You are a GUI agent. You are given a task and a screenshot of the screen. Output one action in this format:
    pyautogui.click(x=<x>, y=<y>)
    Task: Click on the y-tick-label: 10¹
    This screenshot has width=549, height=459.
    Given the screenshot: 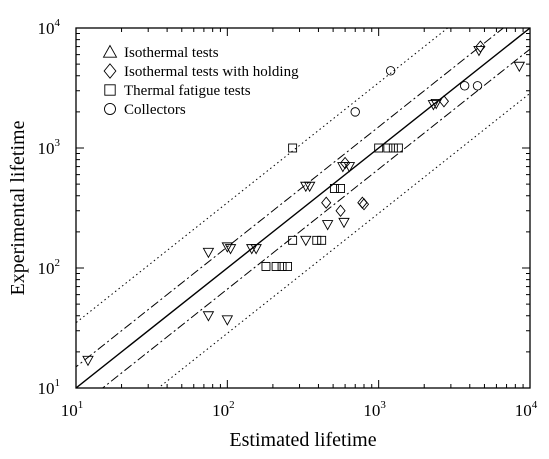 What is the action you would take?
    pyautogui.click(x=49, y=387)
    